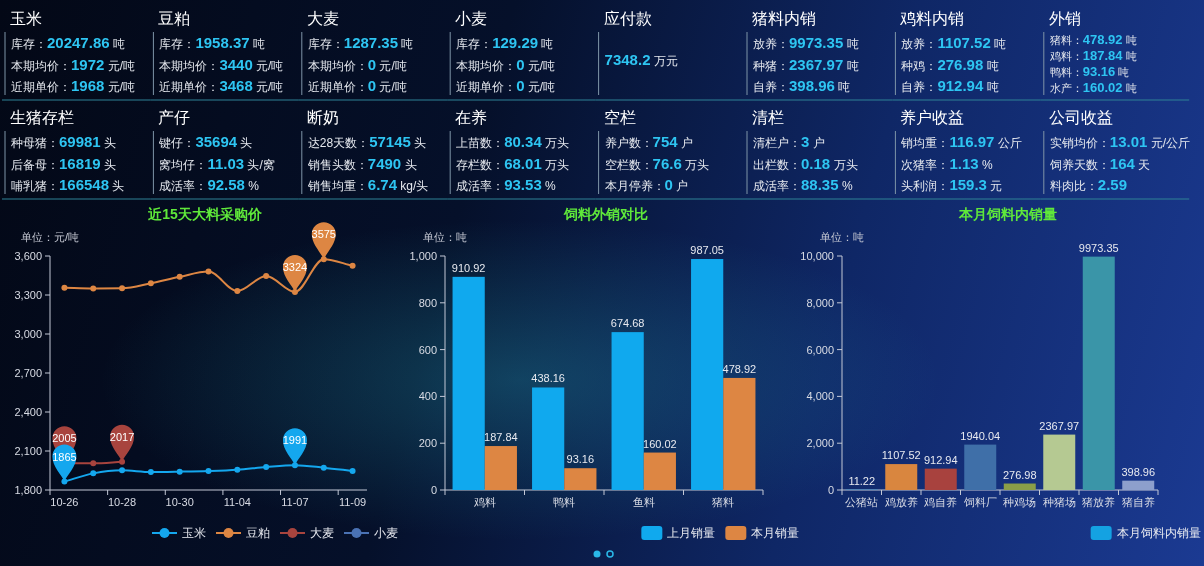 Image resolution: width=1204 pixels, height=566 pixels. What do you see at coordinates (1098, 247) in the screenshot?
I see `data-label: 9973.35` at bounding box center [1098, 247].